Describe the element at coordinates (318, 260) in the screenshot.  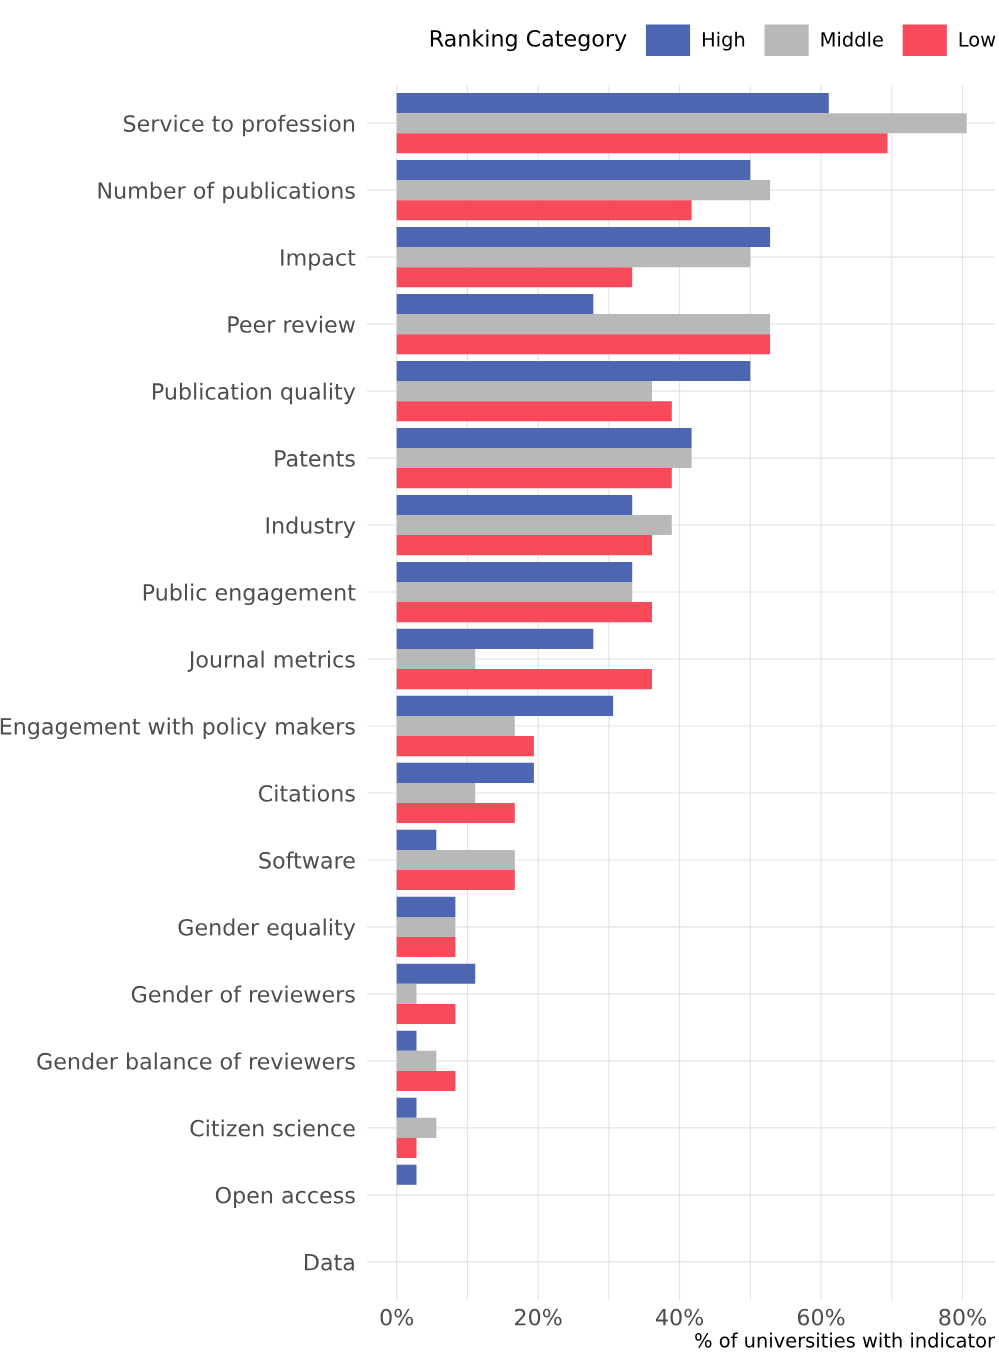
I see `y-tick-label: Impact` at that location.